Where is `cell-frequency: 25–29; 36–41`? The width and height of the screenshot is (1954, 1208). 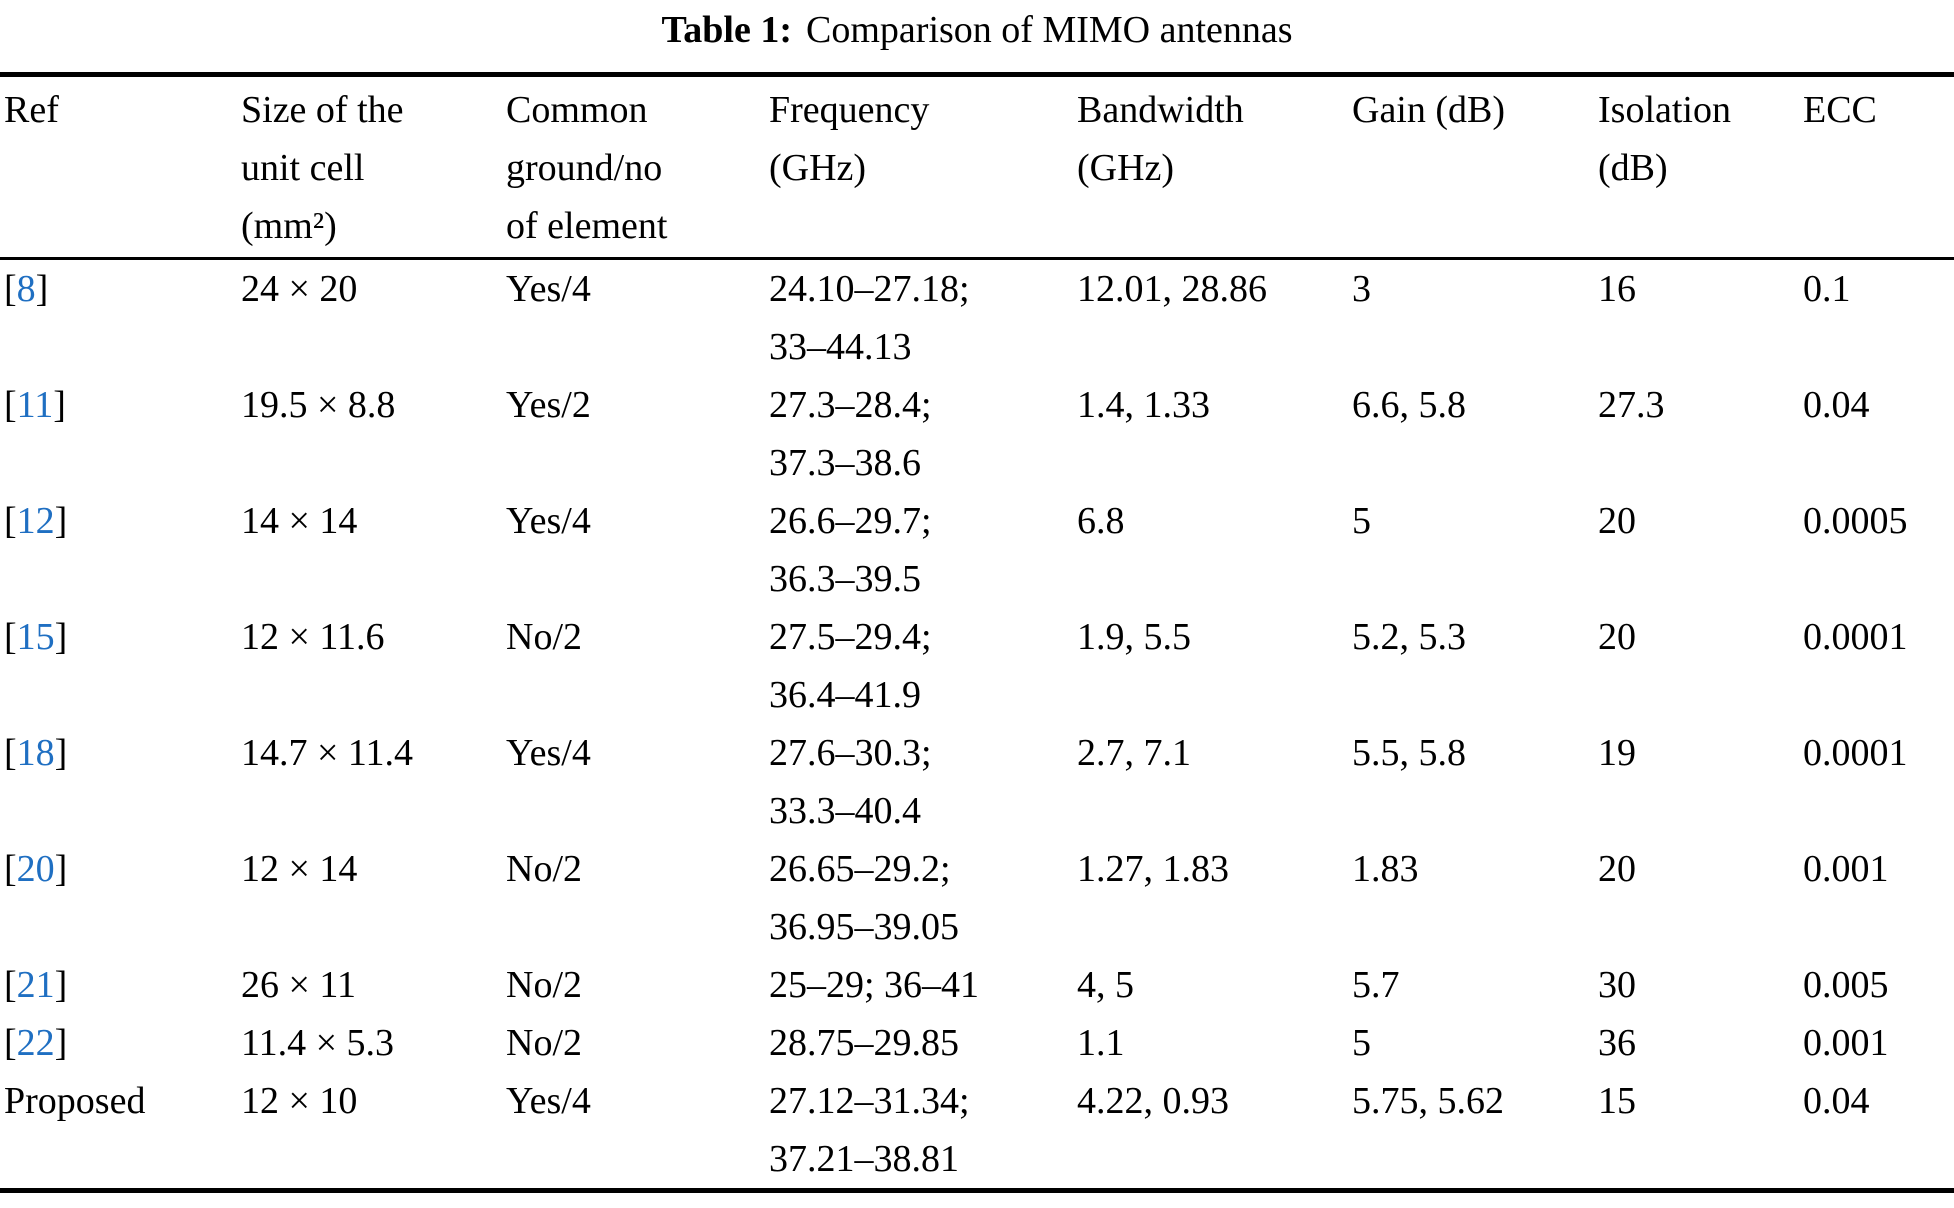 cell-frequency: 25–29; 36–41 is located at coordinates (874, 985).